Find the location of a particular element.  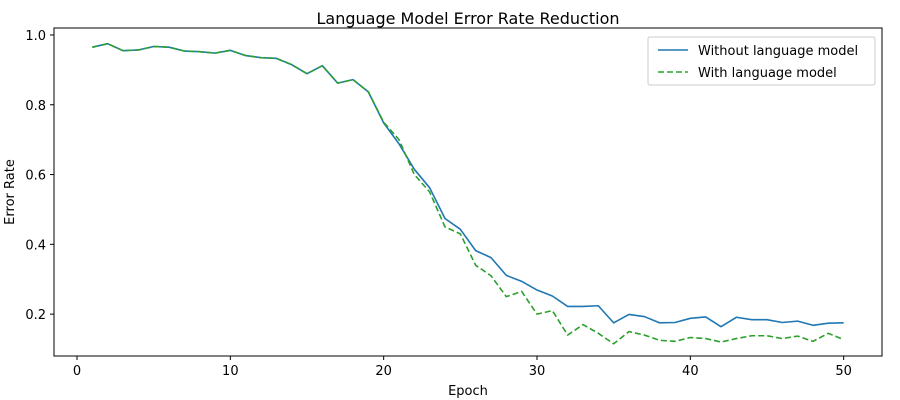

y-axis-label: Error Rate is located at coordinates (10, 192).